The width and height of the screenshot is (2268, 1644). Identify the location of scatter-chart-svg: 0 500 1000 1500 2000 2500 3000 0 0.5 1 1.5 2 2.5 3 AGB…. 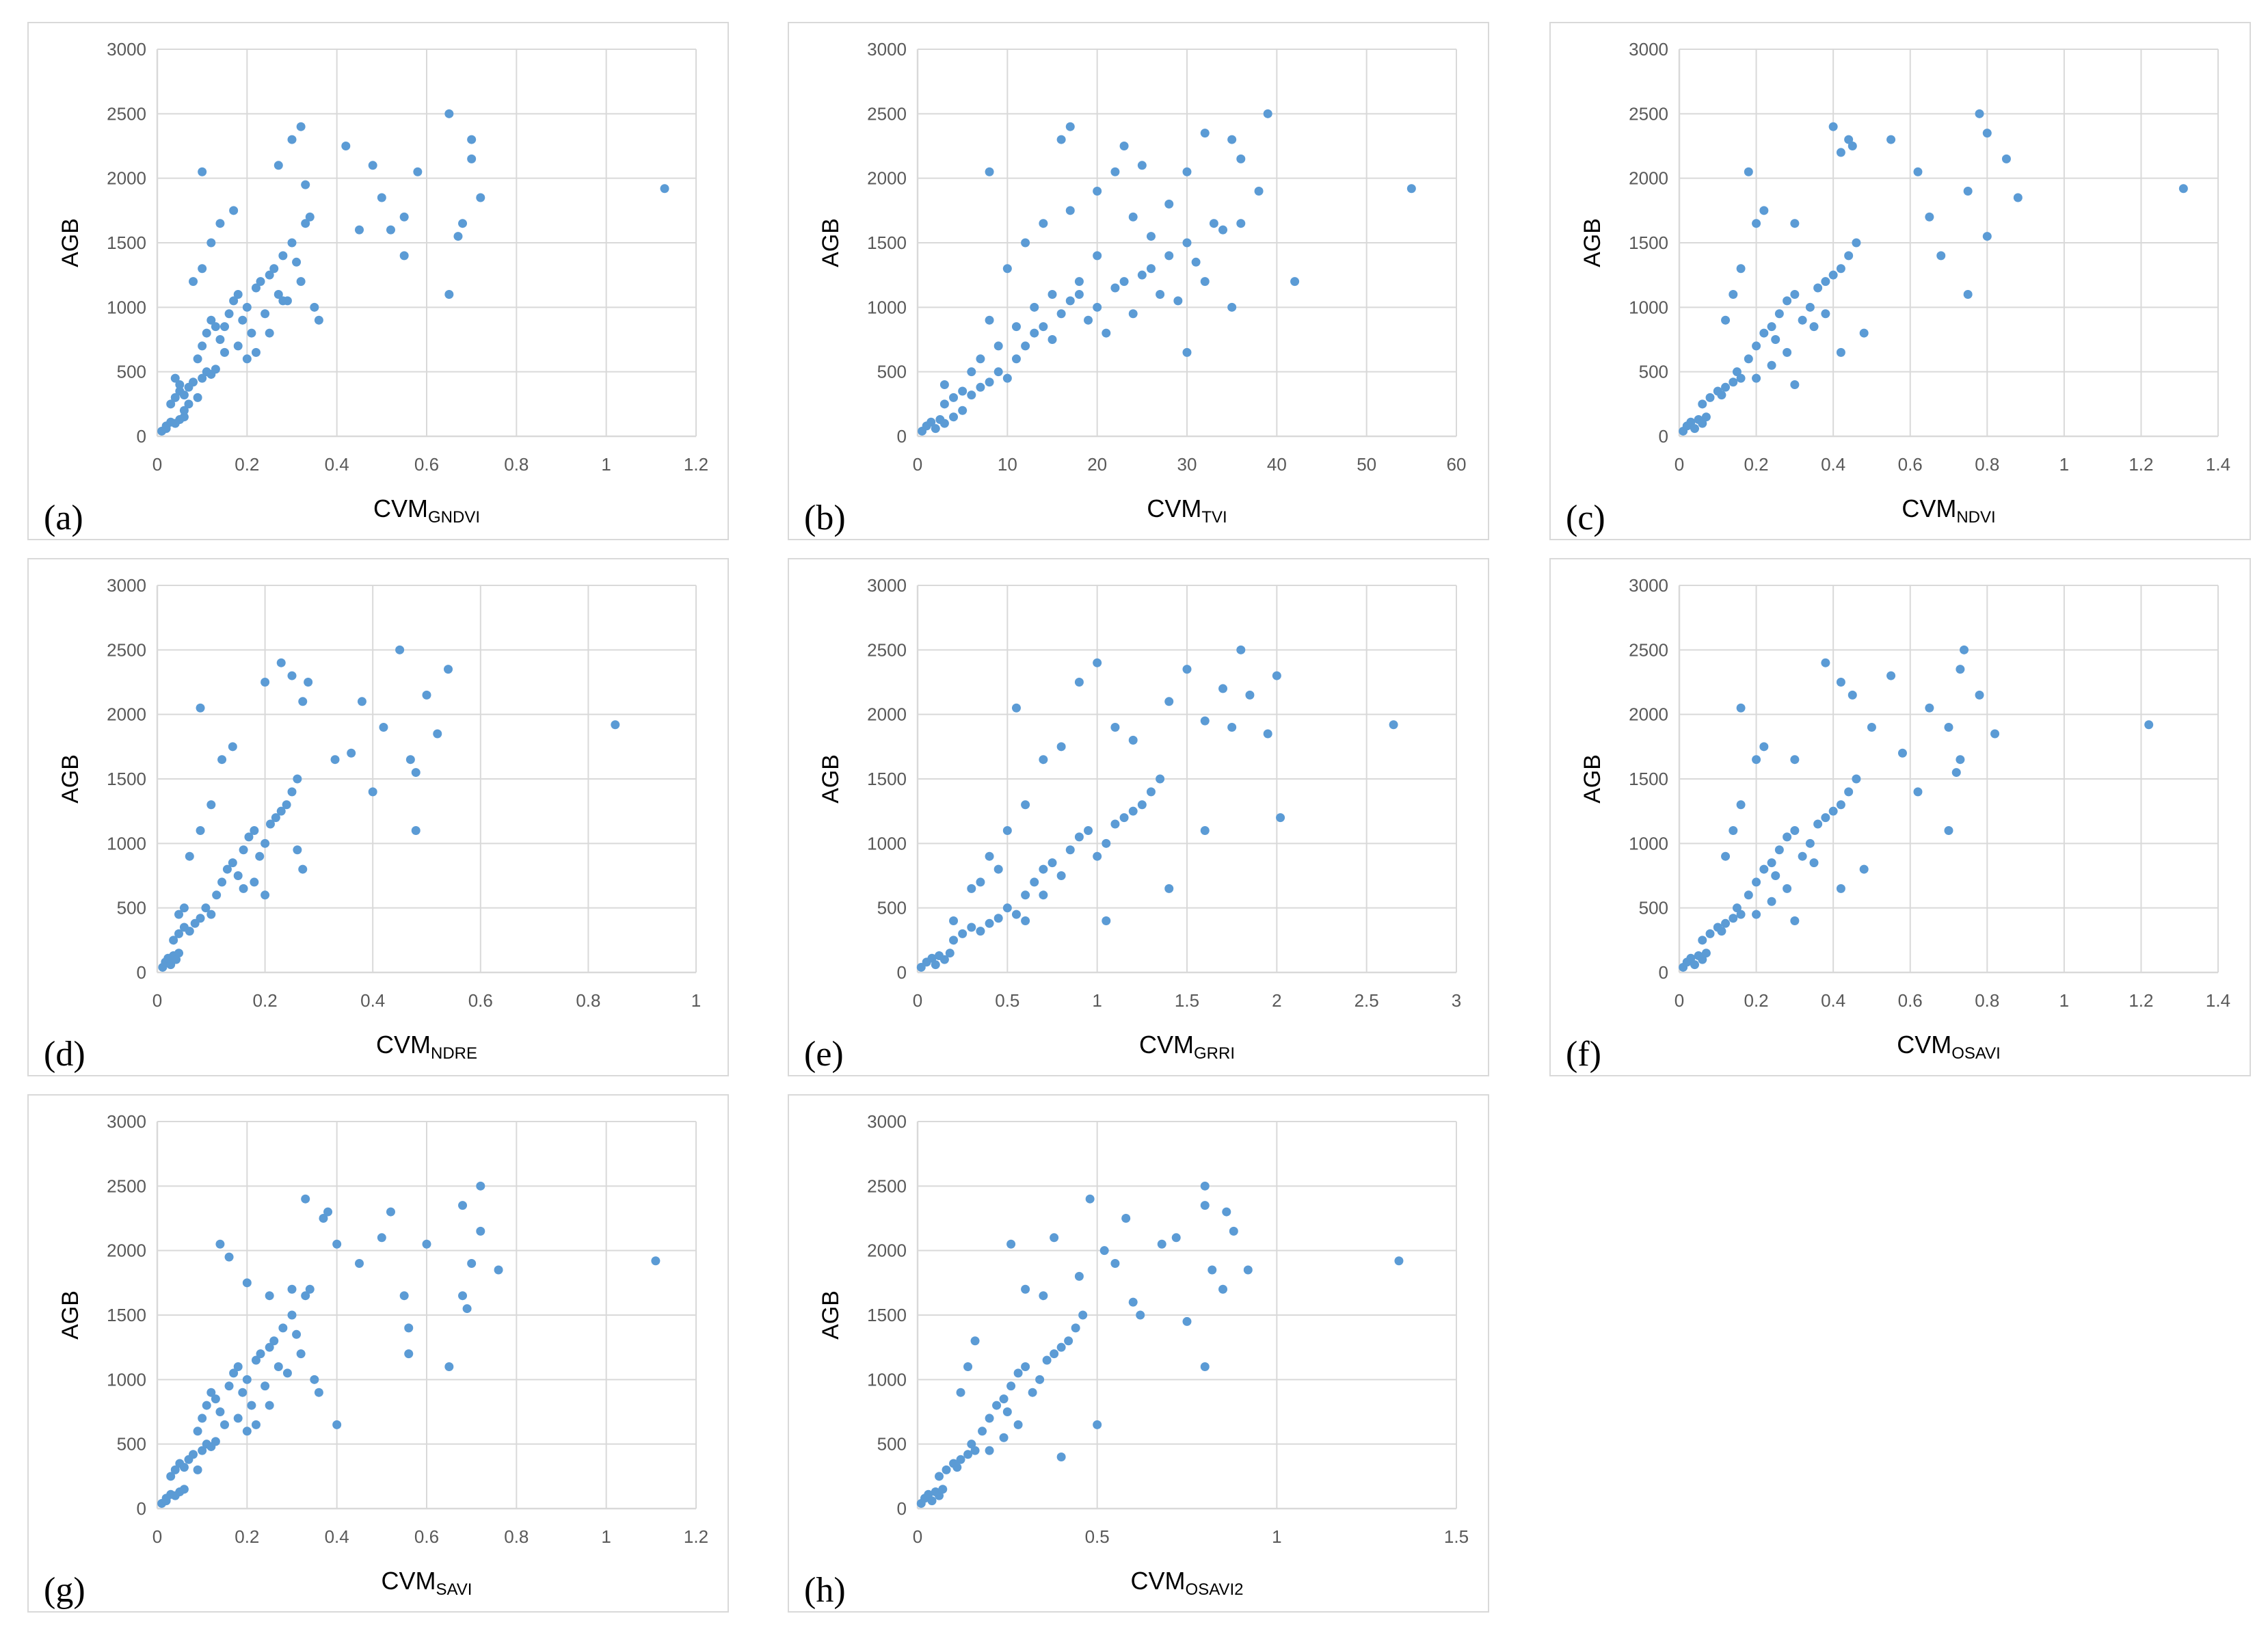
(1132, 824).